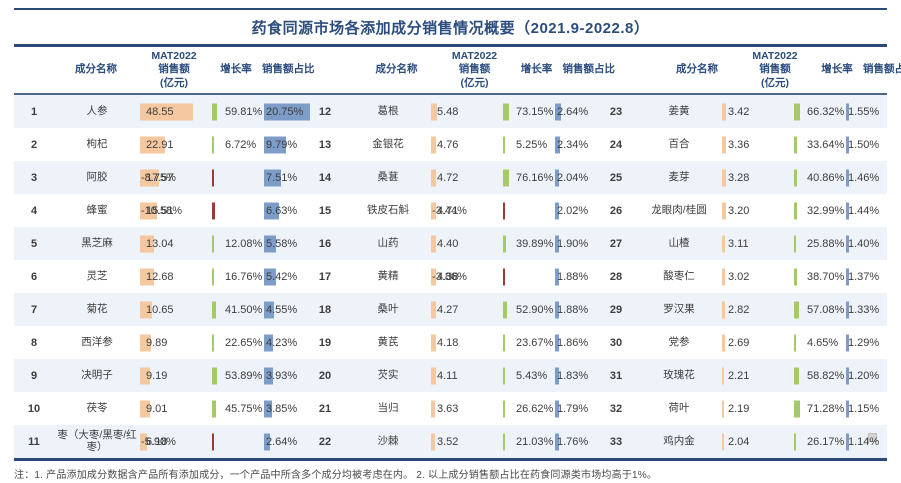 This screenshot has height=483, width=901. I want to click on growth-cell: 73.15%, so click(529, 111).